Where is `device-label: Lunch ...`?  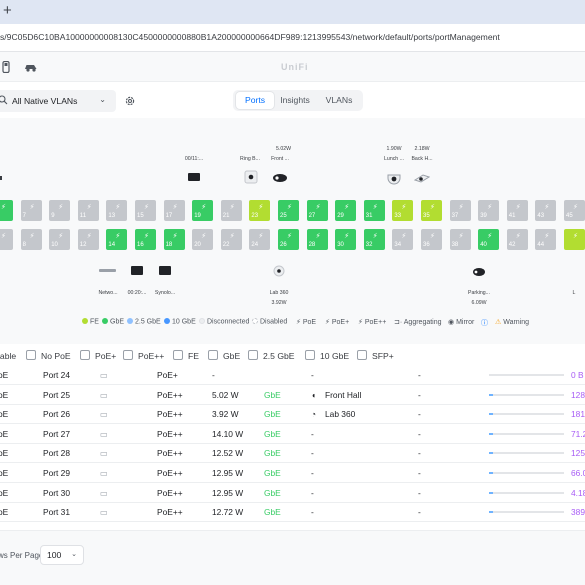
device-label: Lunch ... is located at coordinates (394, 159).